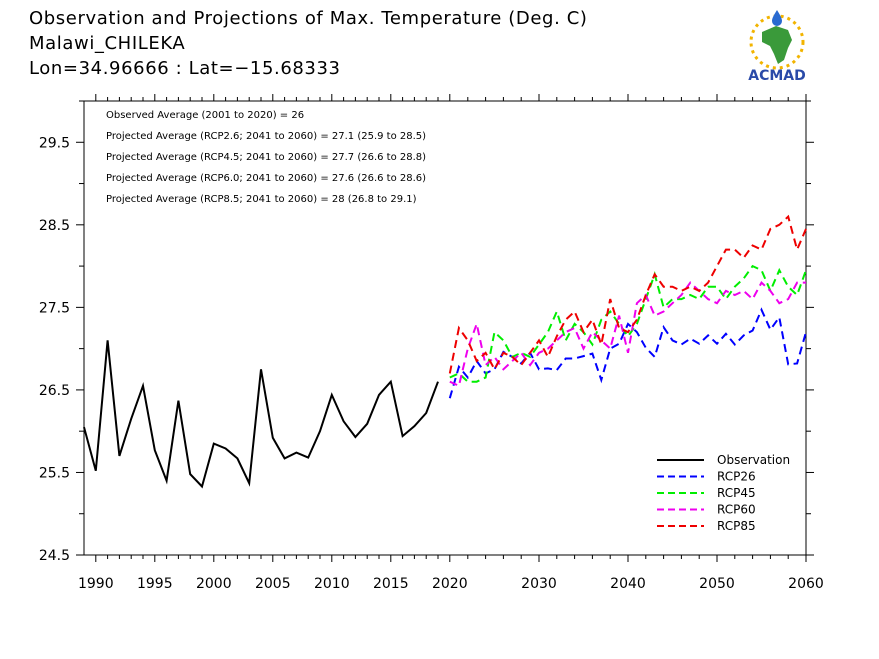  I want to click on y-tick-label: 27.5, so click(54, 308).